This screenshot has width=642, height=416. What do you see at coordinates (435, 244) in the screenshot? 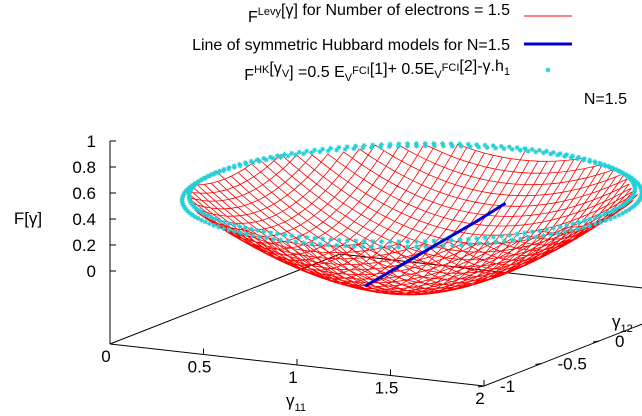
I see `symmetric-line` at bounding box center [435, 244].